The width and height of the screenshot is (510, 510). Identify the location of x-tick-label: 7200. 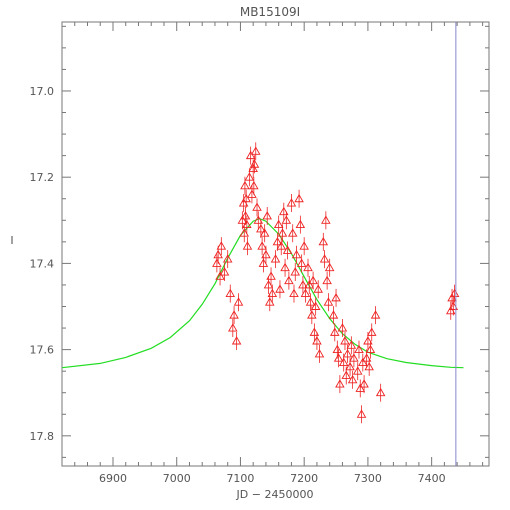
(304, 478).